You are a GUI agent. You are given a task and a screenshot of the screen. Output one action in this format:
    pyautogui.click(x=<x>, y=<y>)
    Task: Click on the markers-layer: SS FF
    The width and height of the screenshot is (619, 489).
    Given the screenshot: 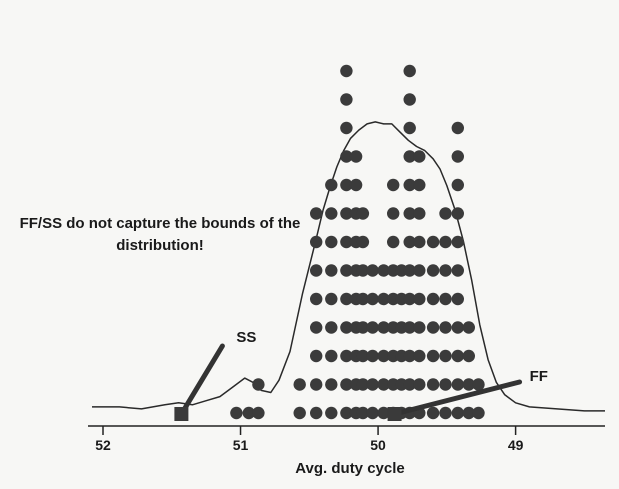 What is the action you would take?
    pyautogui.click(x=361, y=375)
    